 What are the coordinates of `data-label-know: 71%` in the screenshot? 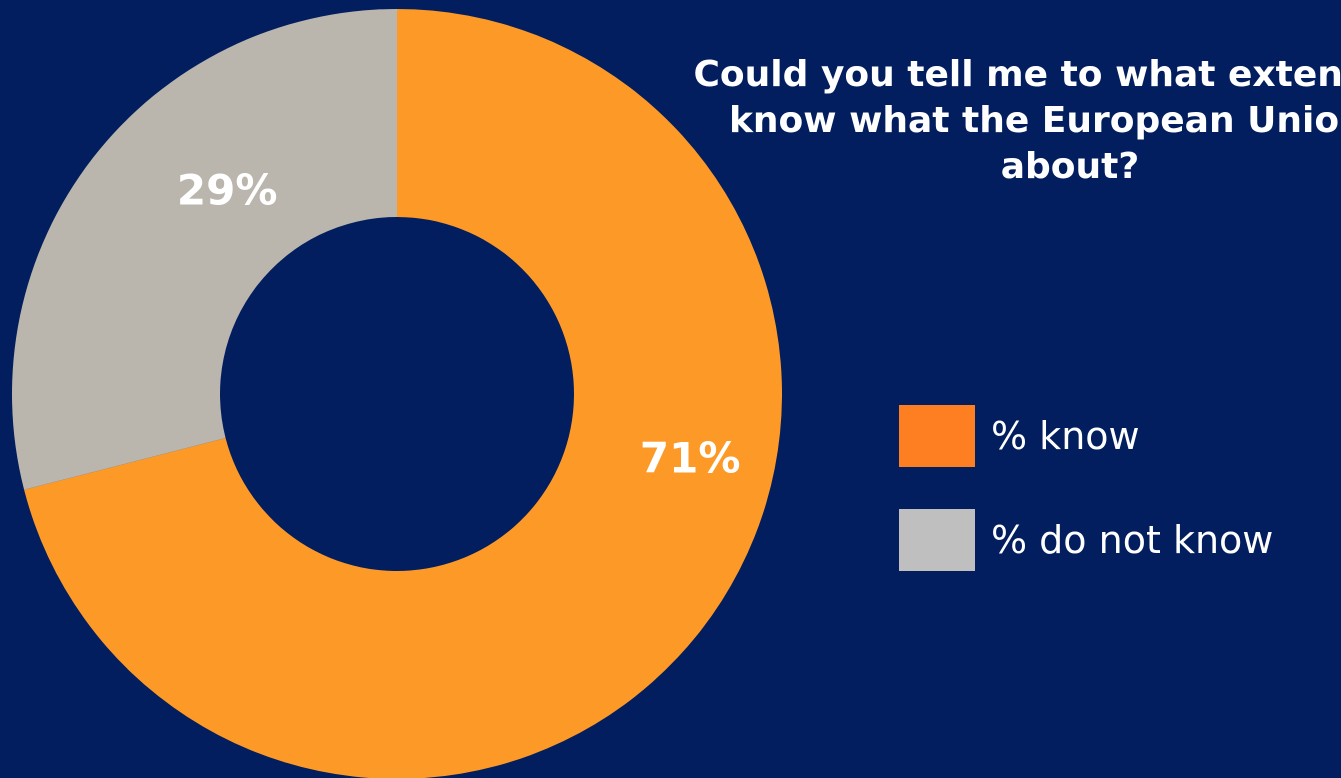 It's located at (690, 458).